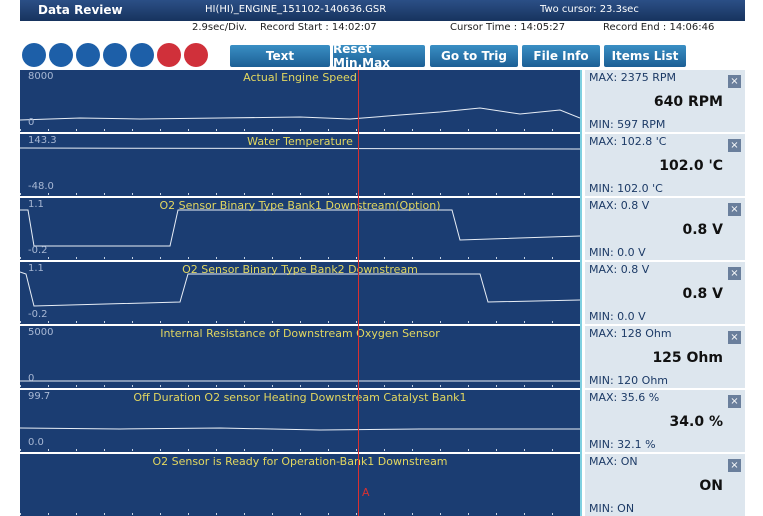  What do you see at coordinates (219, 27) in the screenshot?
I see `division: 2.9sec/Div.` at bounding box center [219, 27].